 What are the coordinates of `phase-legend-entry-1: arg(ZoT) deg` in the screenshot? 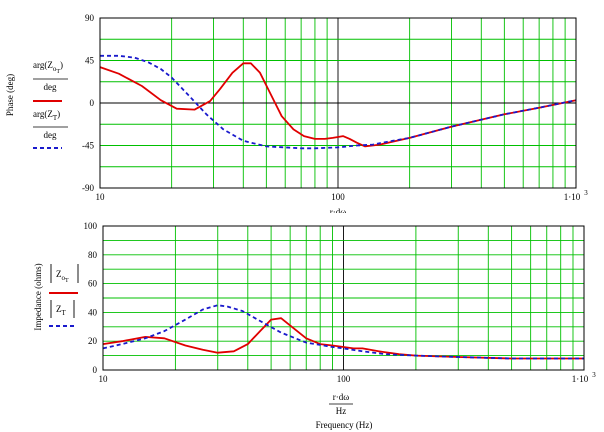 It's located at (50, 81).